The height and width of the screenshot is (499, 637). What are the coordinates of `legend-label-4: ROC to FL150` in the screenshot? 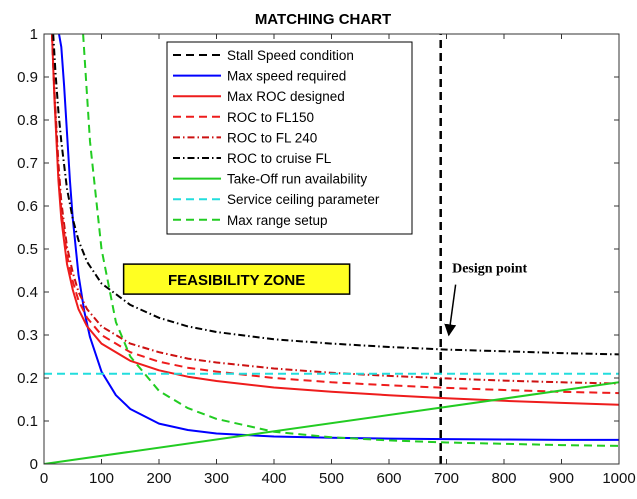 It's located at (270, 117).